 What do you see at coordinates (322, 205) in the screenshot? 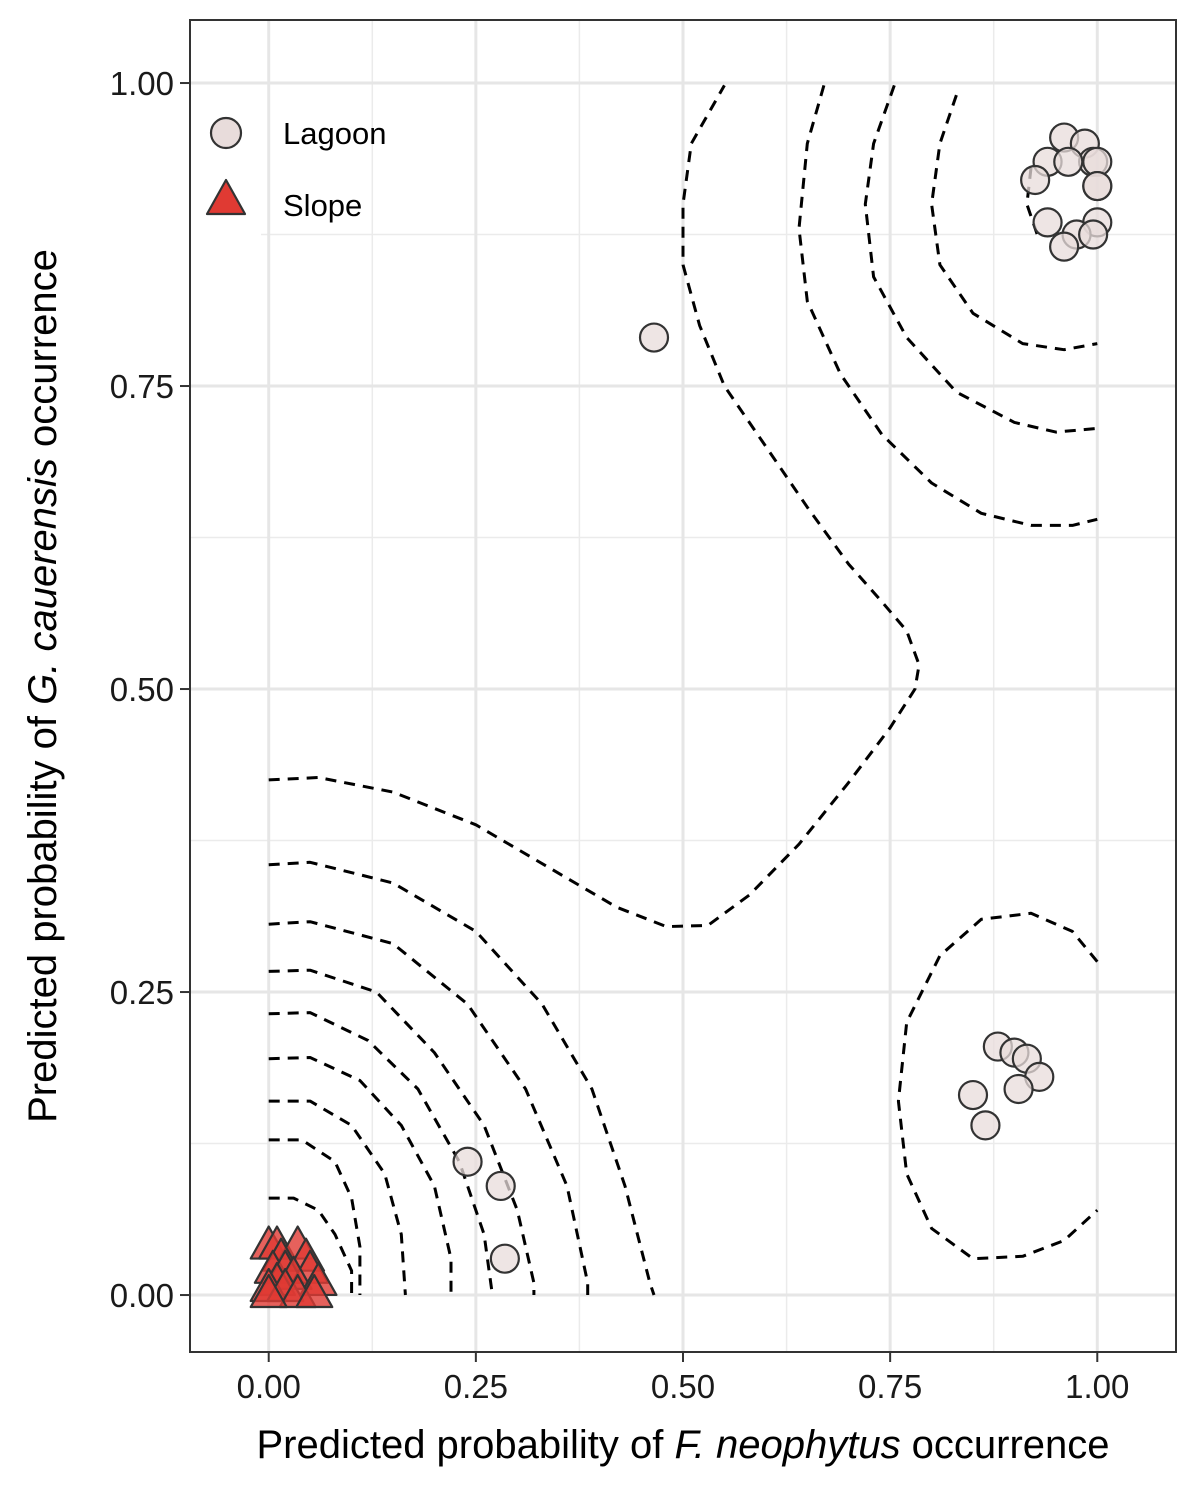
I see `legend-slope-label: Slope` at bounding box center [322, 205].